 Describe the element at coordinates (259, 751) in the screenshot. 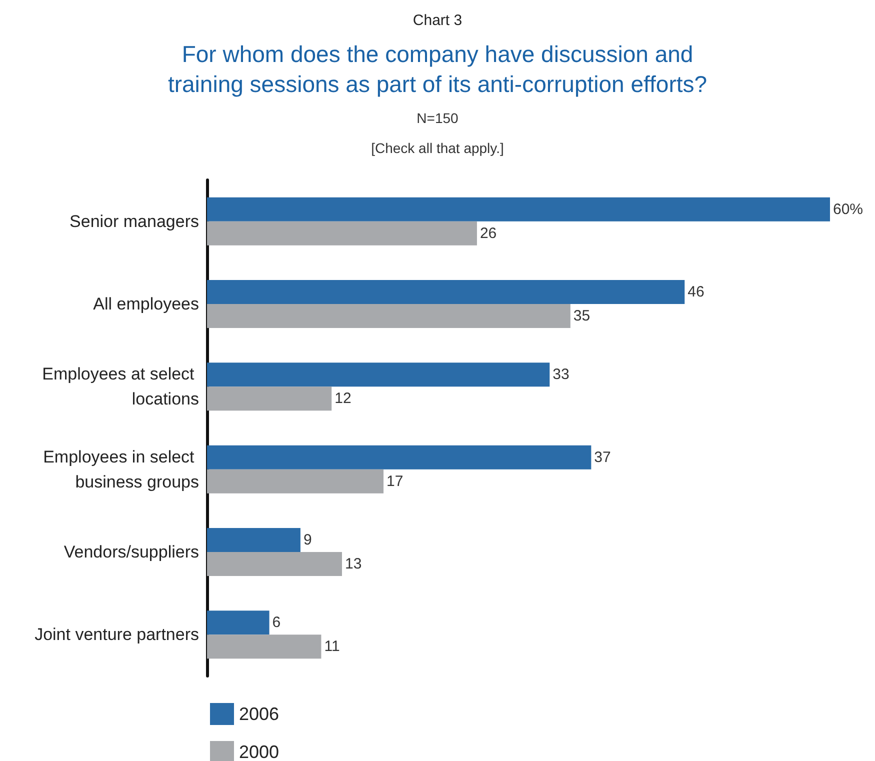

I see `legend-label: 2000` at that location.